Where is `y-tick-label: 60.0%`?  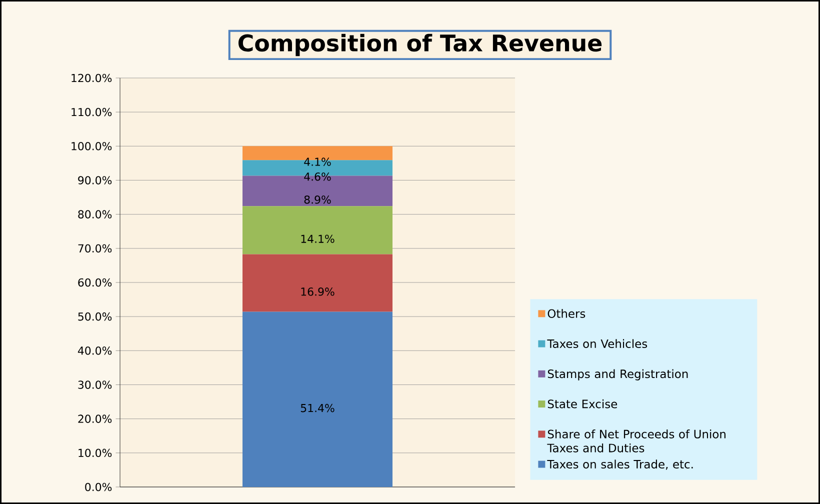 y-tick-label: 60.0% is located at coordinates (95, 282).